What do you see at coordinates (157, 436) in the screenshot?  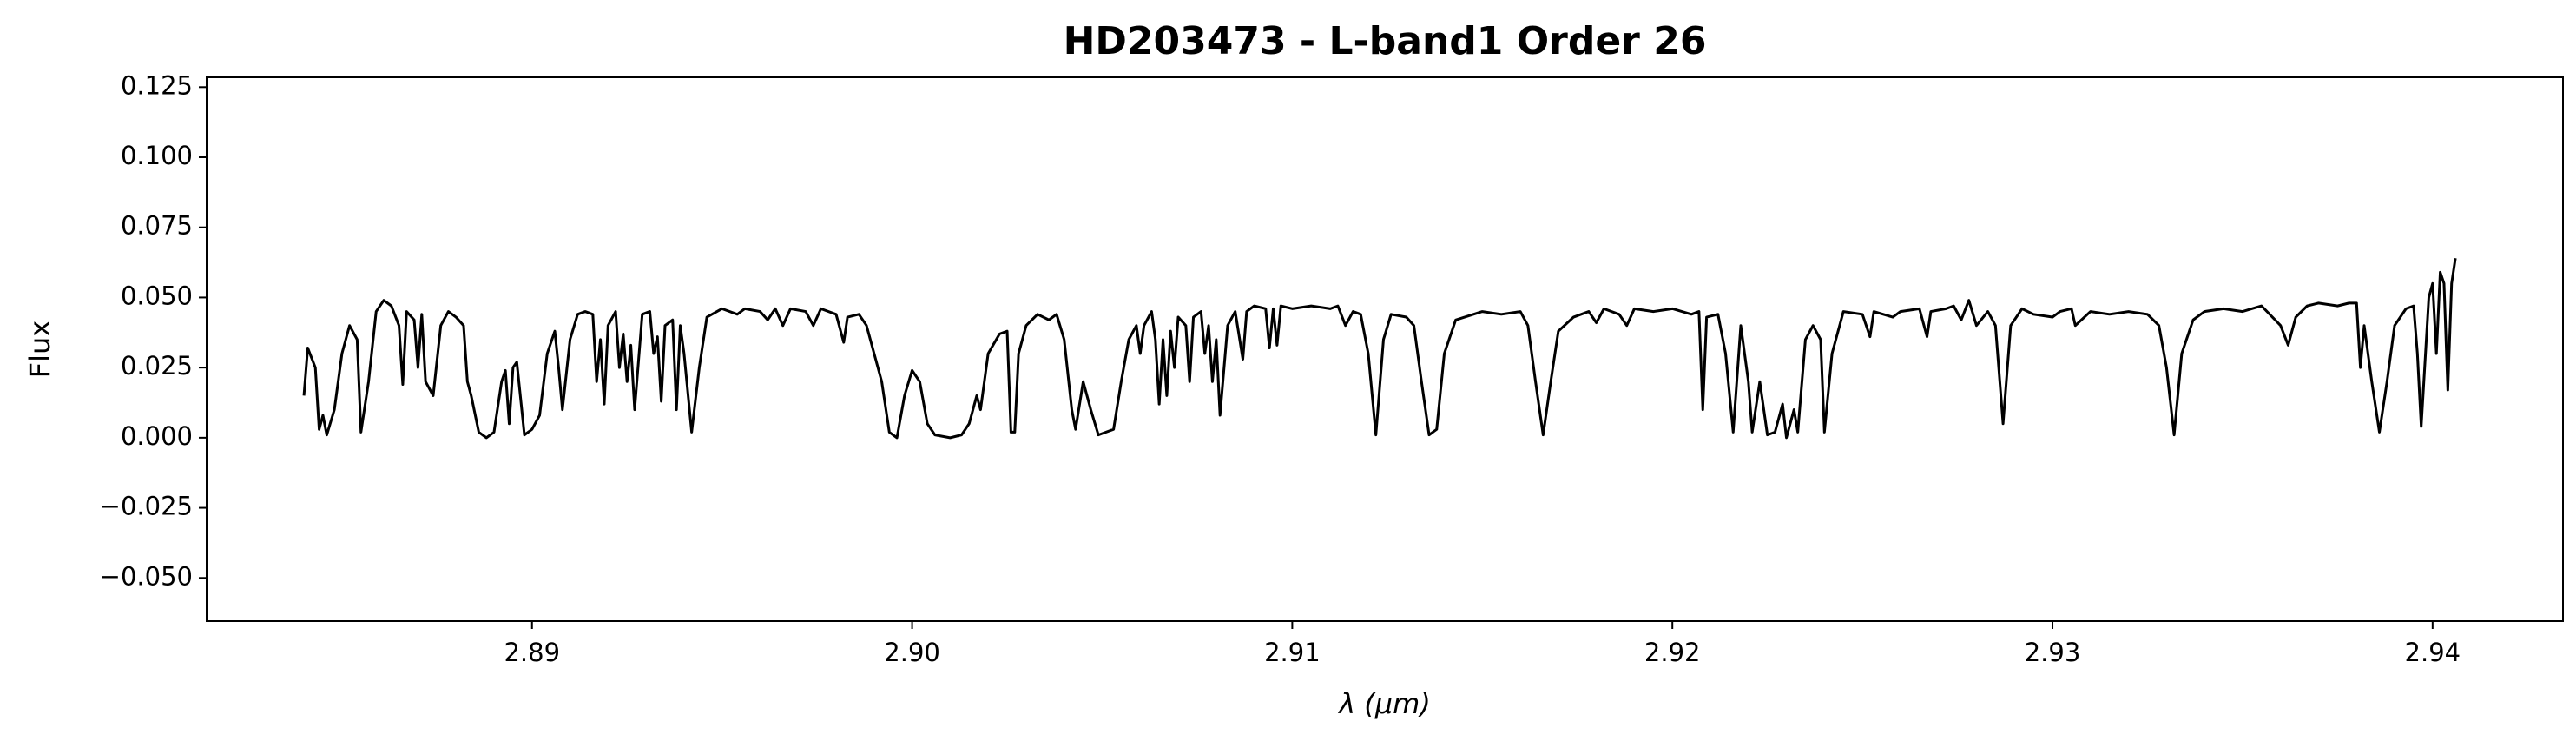 I see `y-tick-label: 0.000` at bounding box center [157, 436].